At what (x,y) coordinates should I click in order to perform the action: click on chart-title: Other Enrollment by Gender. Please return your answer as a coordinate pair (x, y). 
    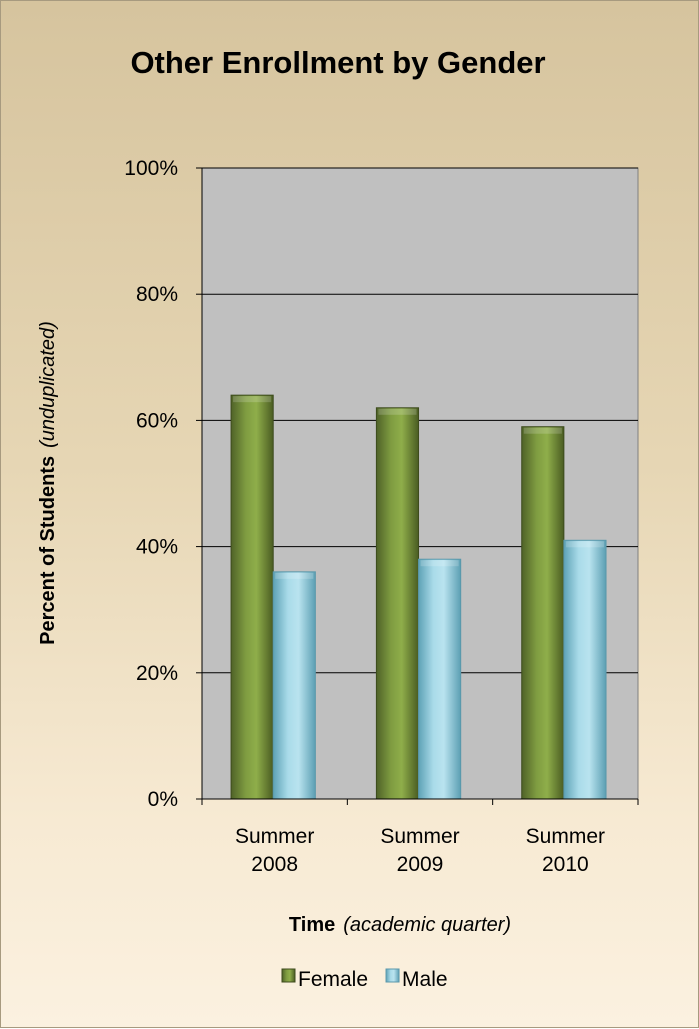
    Looking at the image, I should click on (337, 62).